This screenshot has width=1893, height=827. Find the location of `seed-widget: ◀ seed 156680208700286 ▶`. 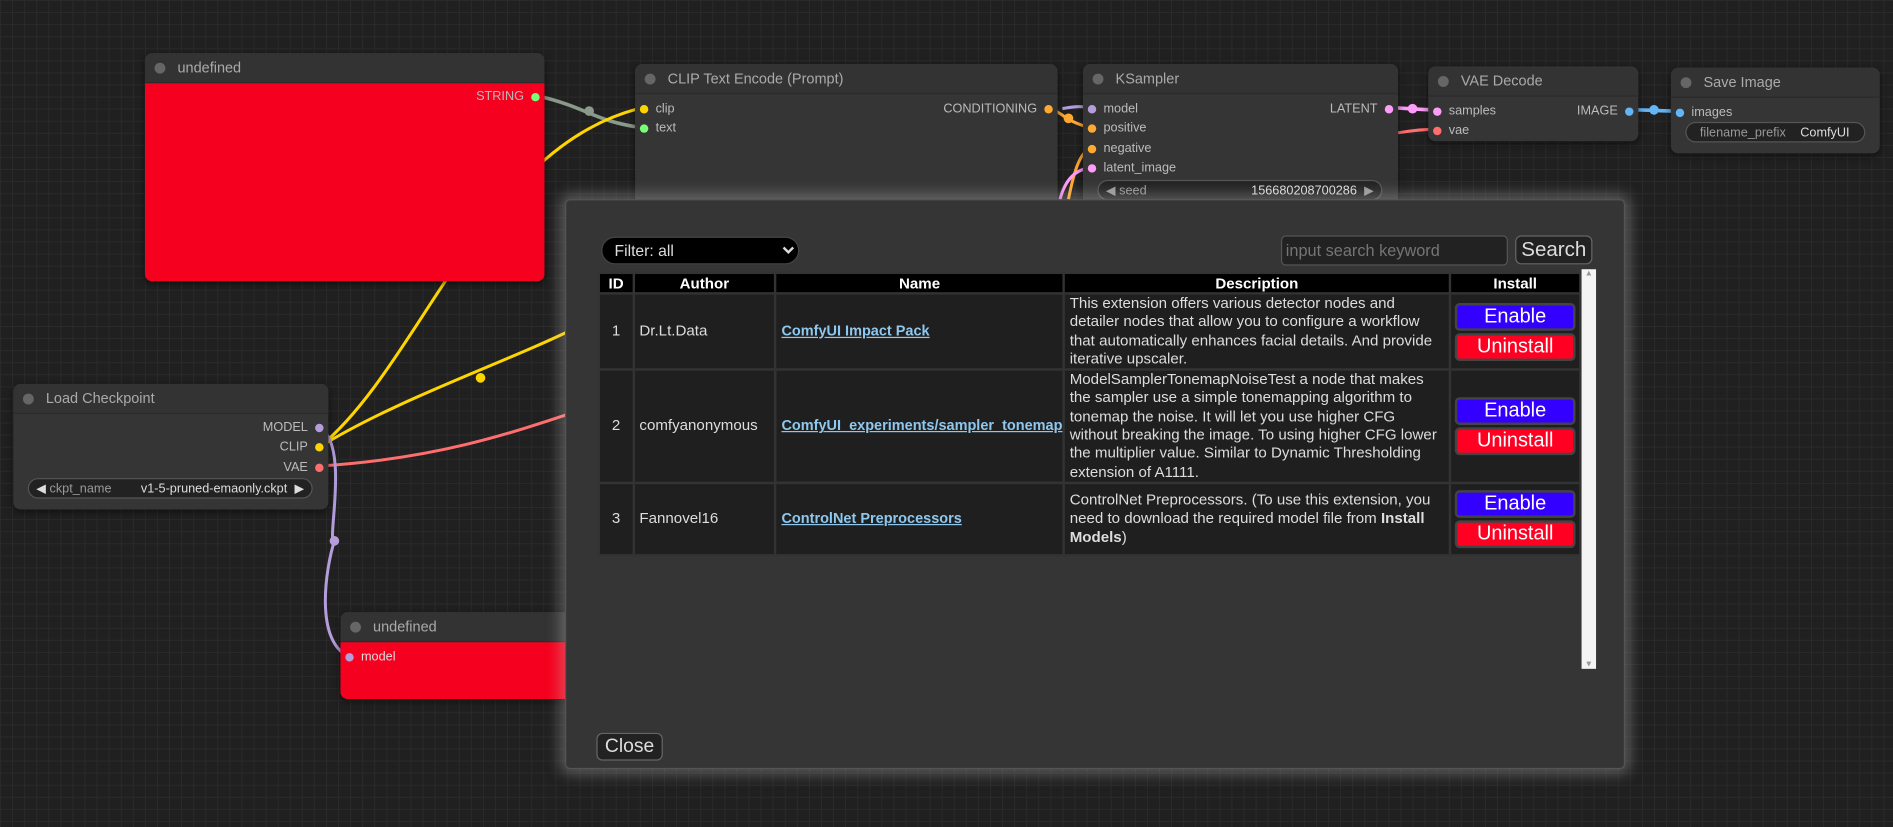

seed-widget: ◀ seed 156680208700286 ▶ is located at coordinates (1240, 190).